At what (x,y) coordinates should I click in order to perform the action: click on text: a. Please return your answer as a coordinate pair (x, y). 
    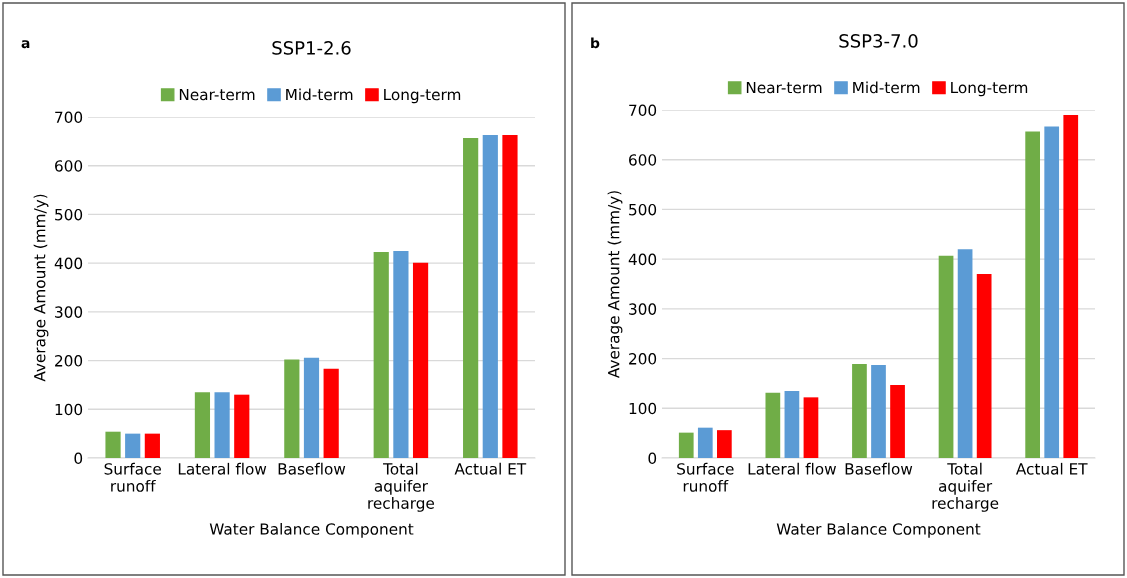
    Looking at the image, I should click on (25, 44).